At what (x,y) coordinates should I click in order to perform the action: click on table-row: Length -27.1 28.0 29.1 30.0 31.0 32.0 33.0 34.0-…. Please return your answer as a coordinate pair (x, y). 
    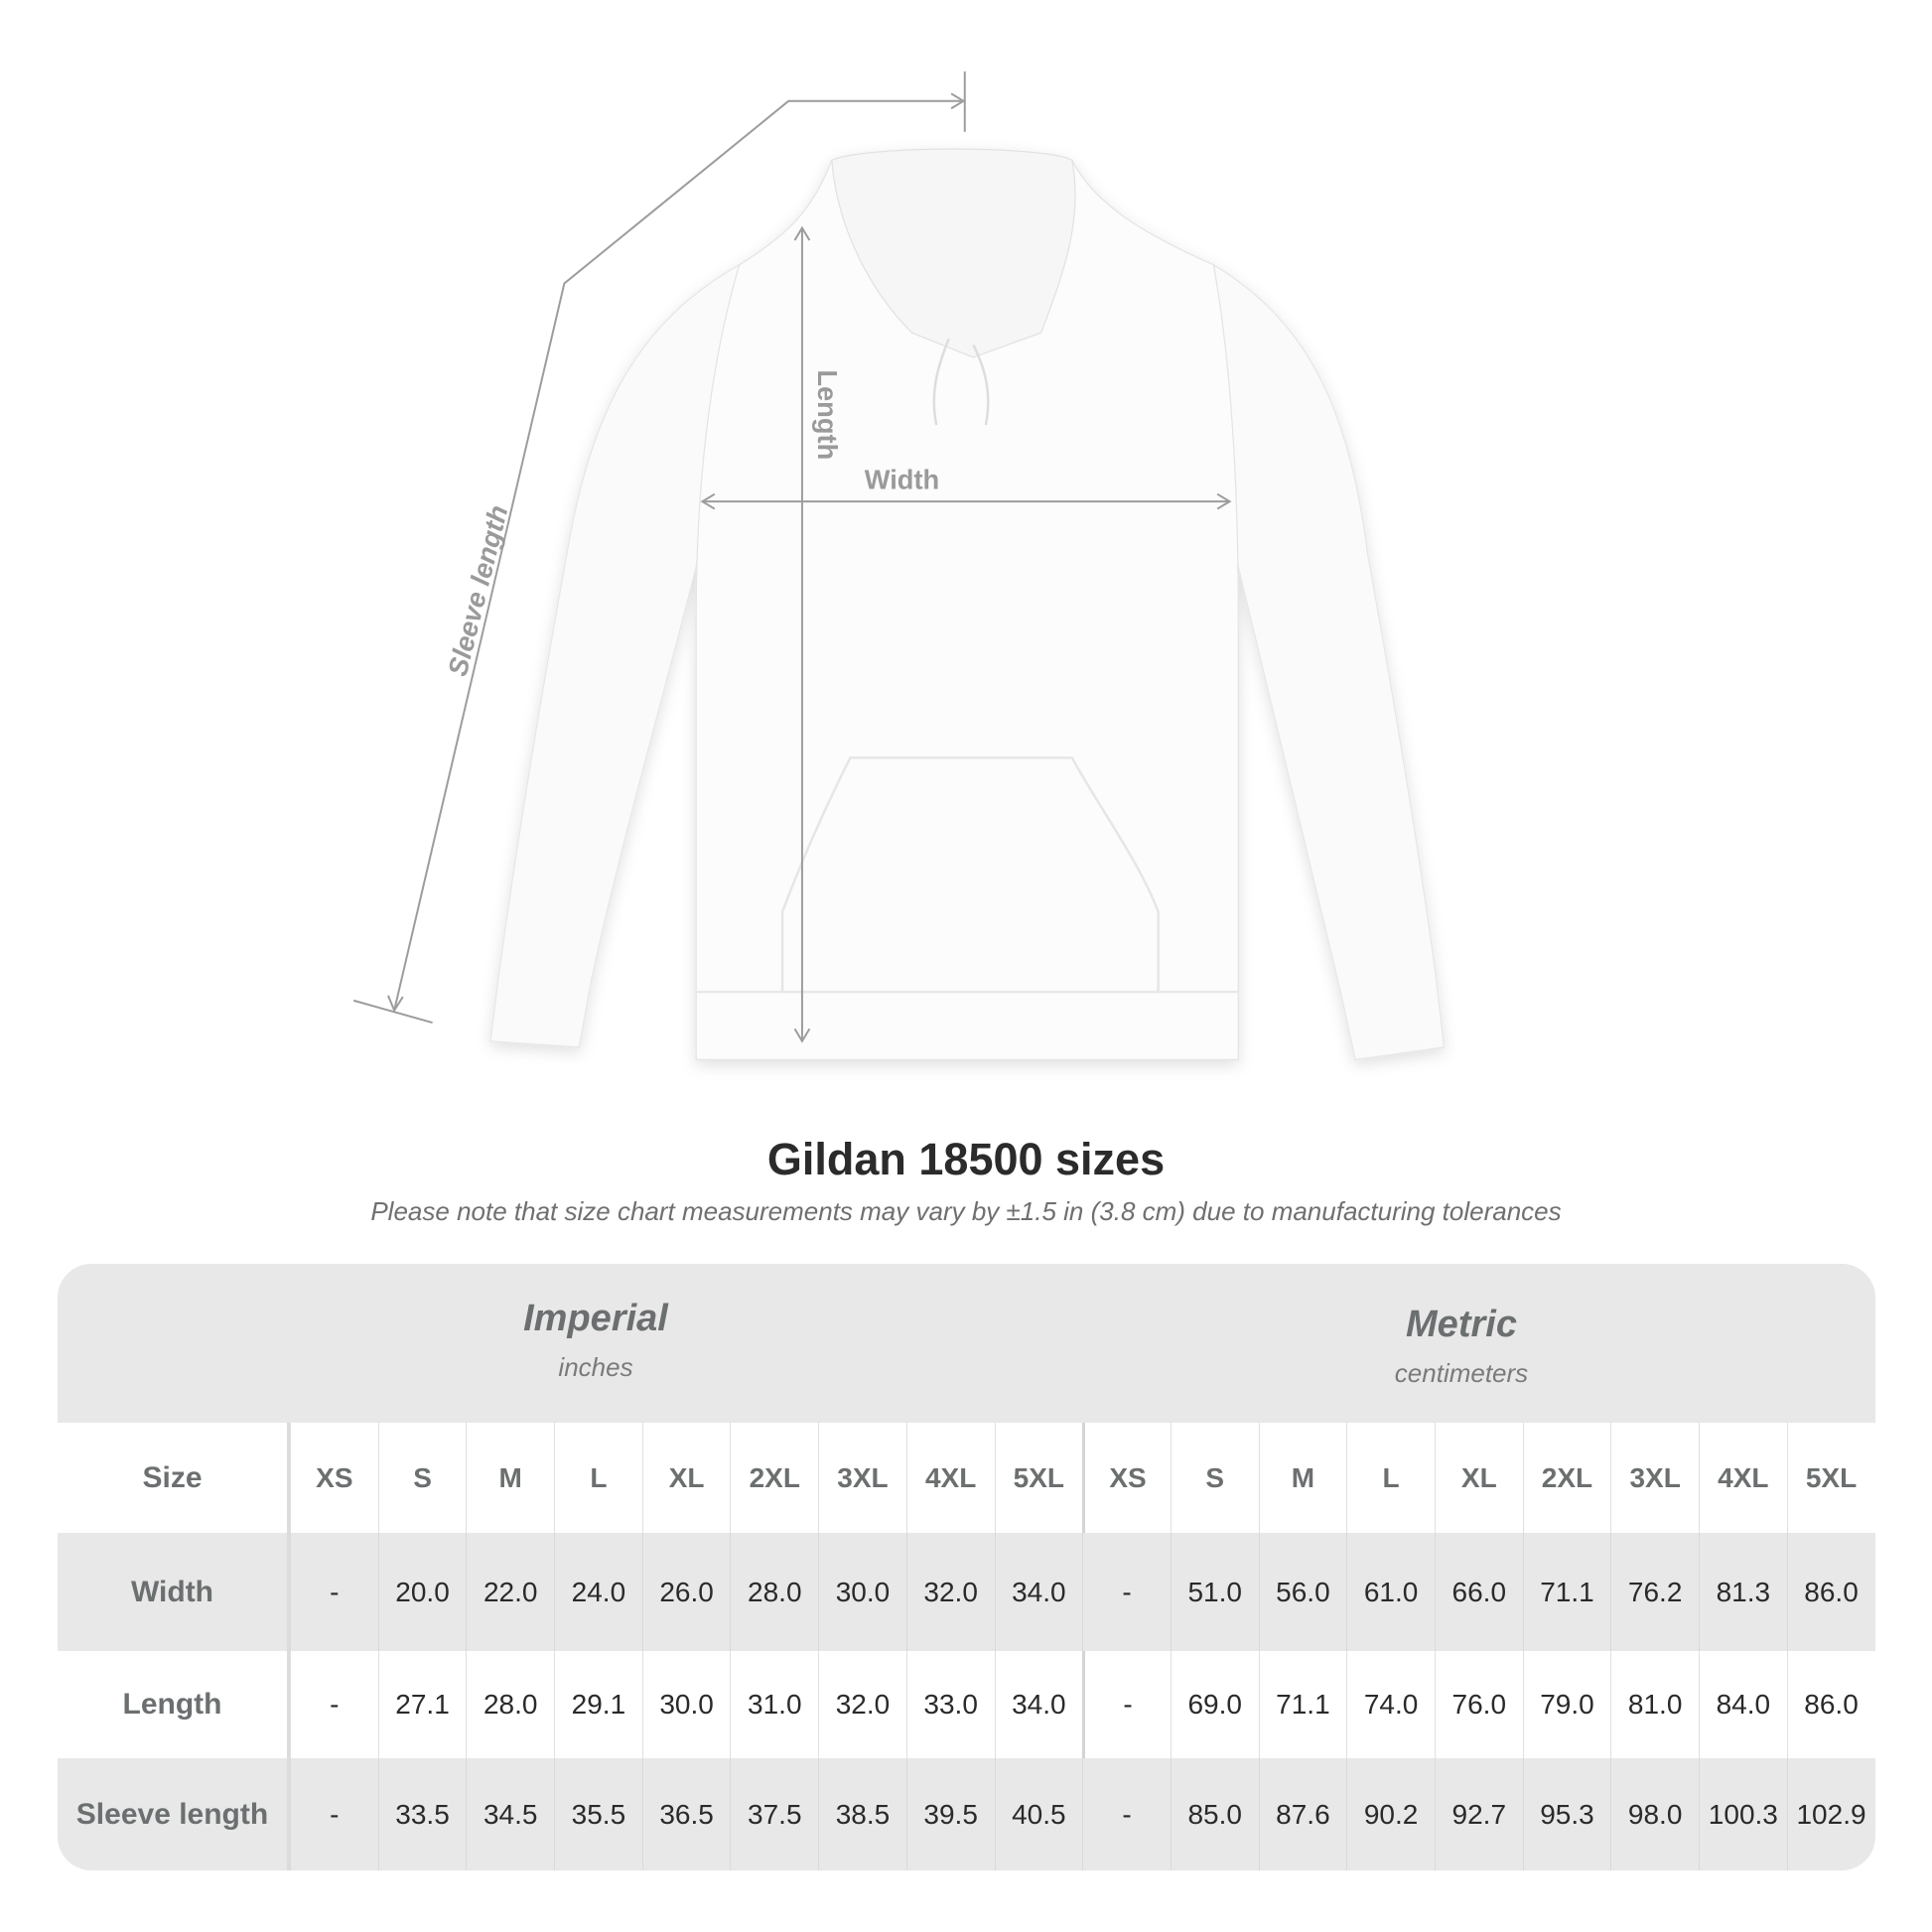
    Looking at the image, I should click on (967, 1705).